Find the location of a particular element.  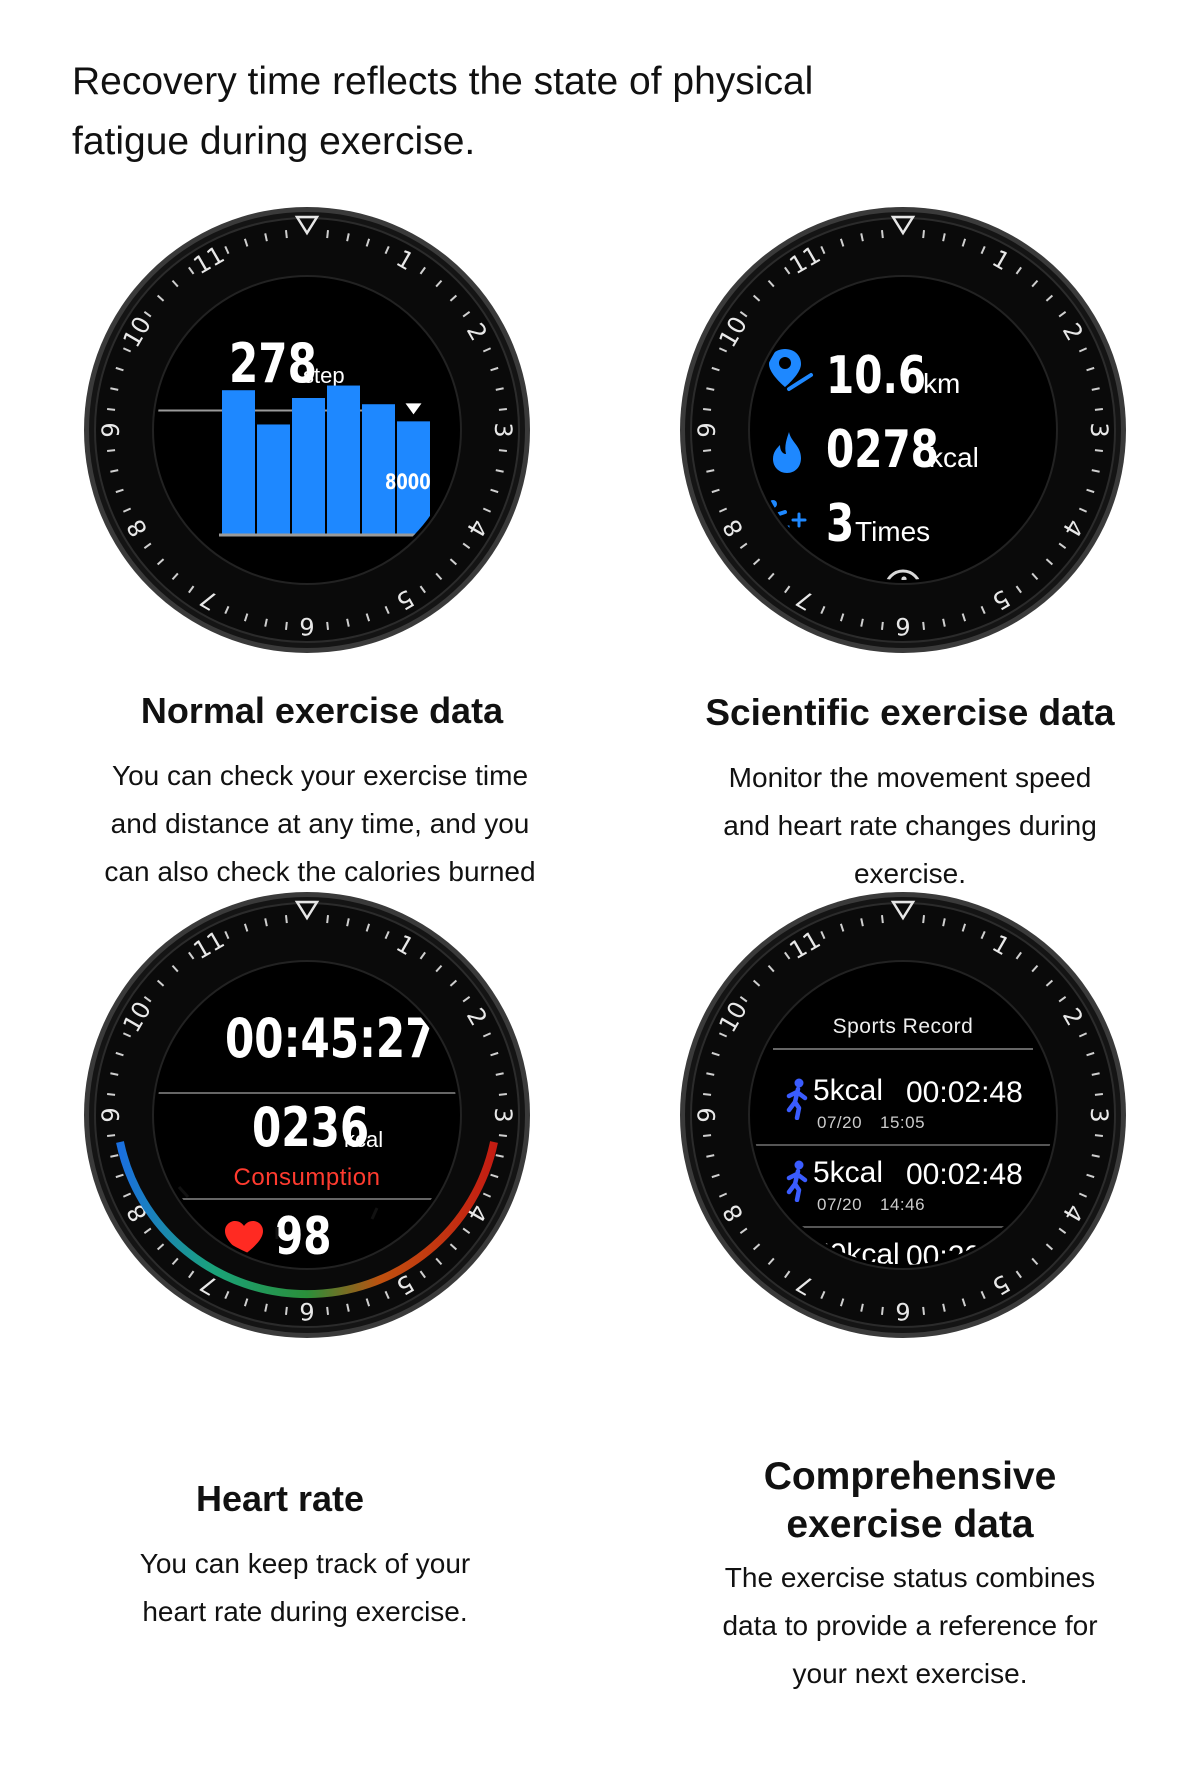

watch-screen: 00:45:27 0236 kcal Consumption 98 is located at coordinates (307, 1115).